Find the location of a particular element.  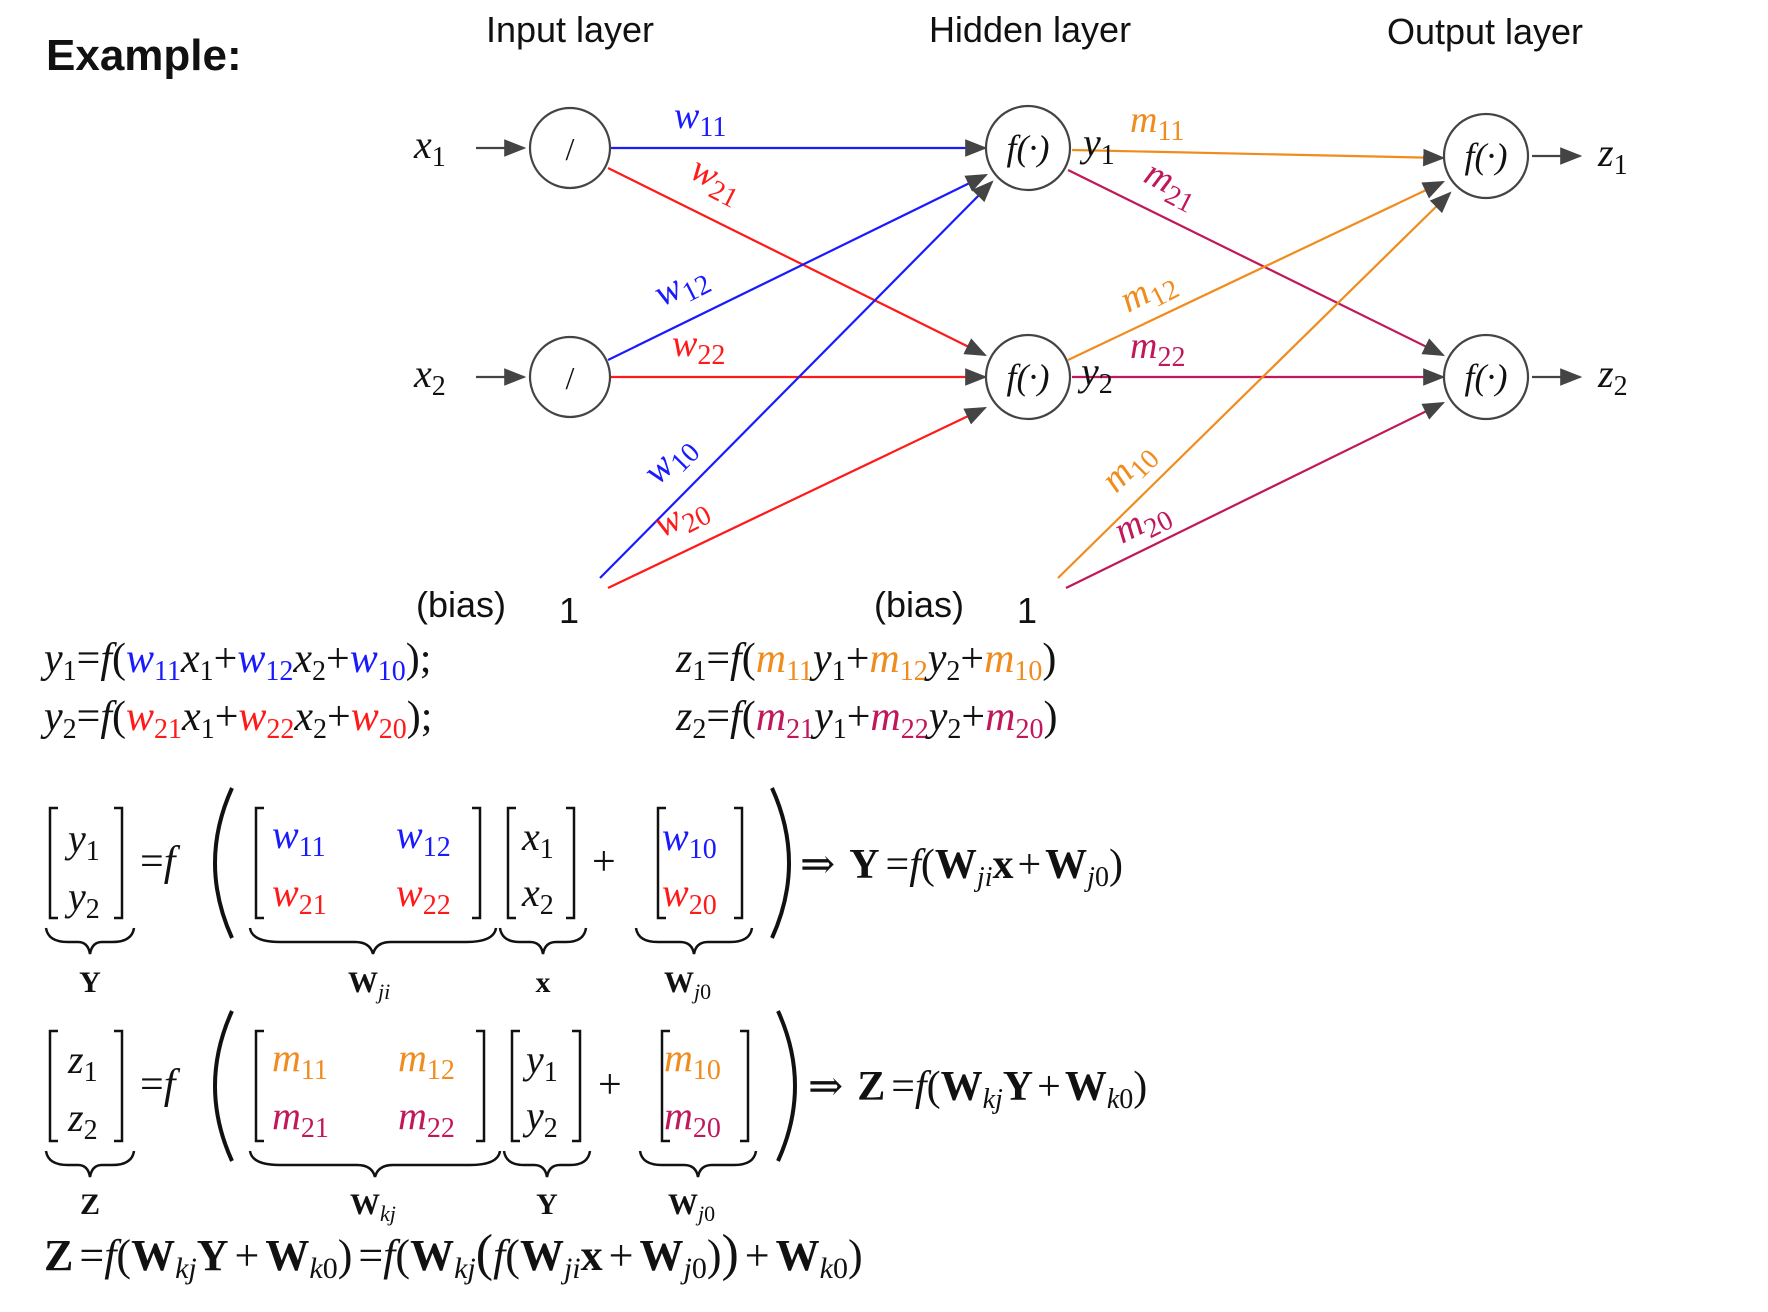

hidden-layer-label: Hidden layer is located at coordinates (1030, 29).